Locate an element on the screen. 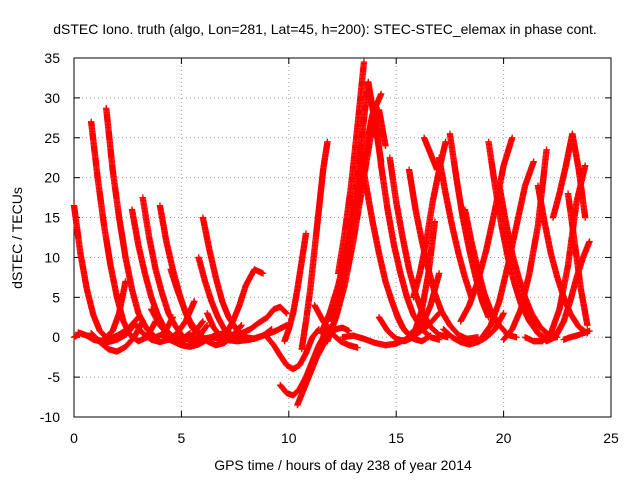 This screenshot has width=640, height=480. y-tick-label: 20 is located at coordinates (52, 178).